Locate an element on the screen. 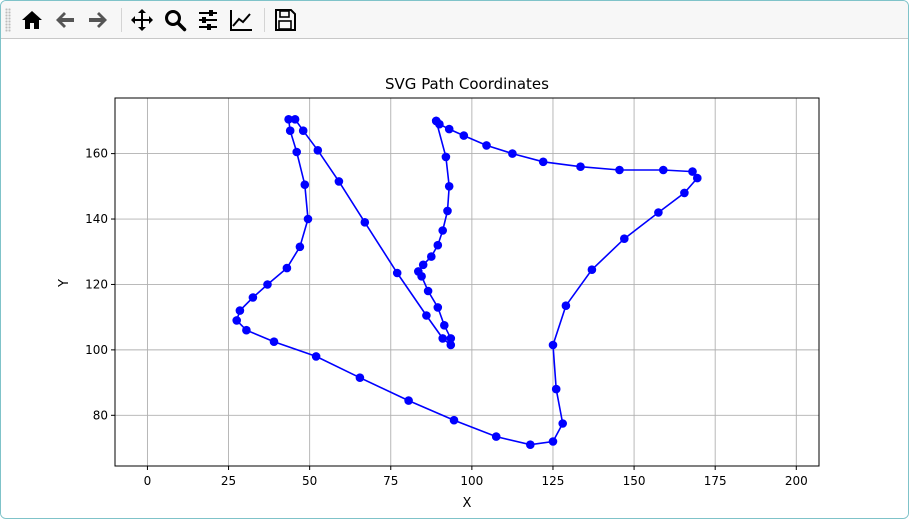  y-tick-label: 160 is located at coordinates (96, 154).